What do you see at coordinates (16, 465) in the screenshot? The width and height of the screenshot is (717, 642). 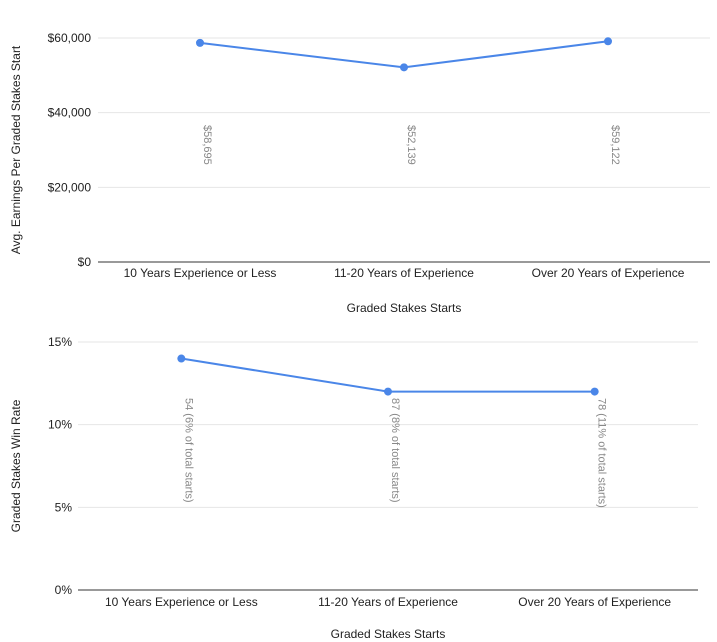 I see `bottom-y-axis-title: Graded Stakes Win Rate` at bounding box center [16, 465].